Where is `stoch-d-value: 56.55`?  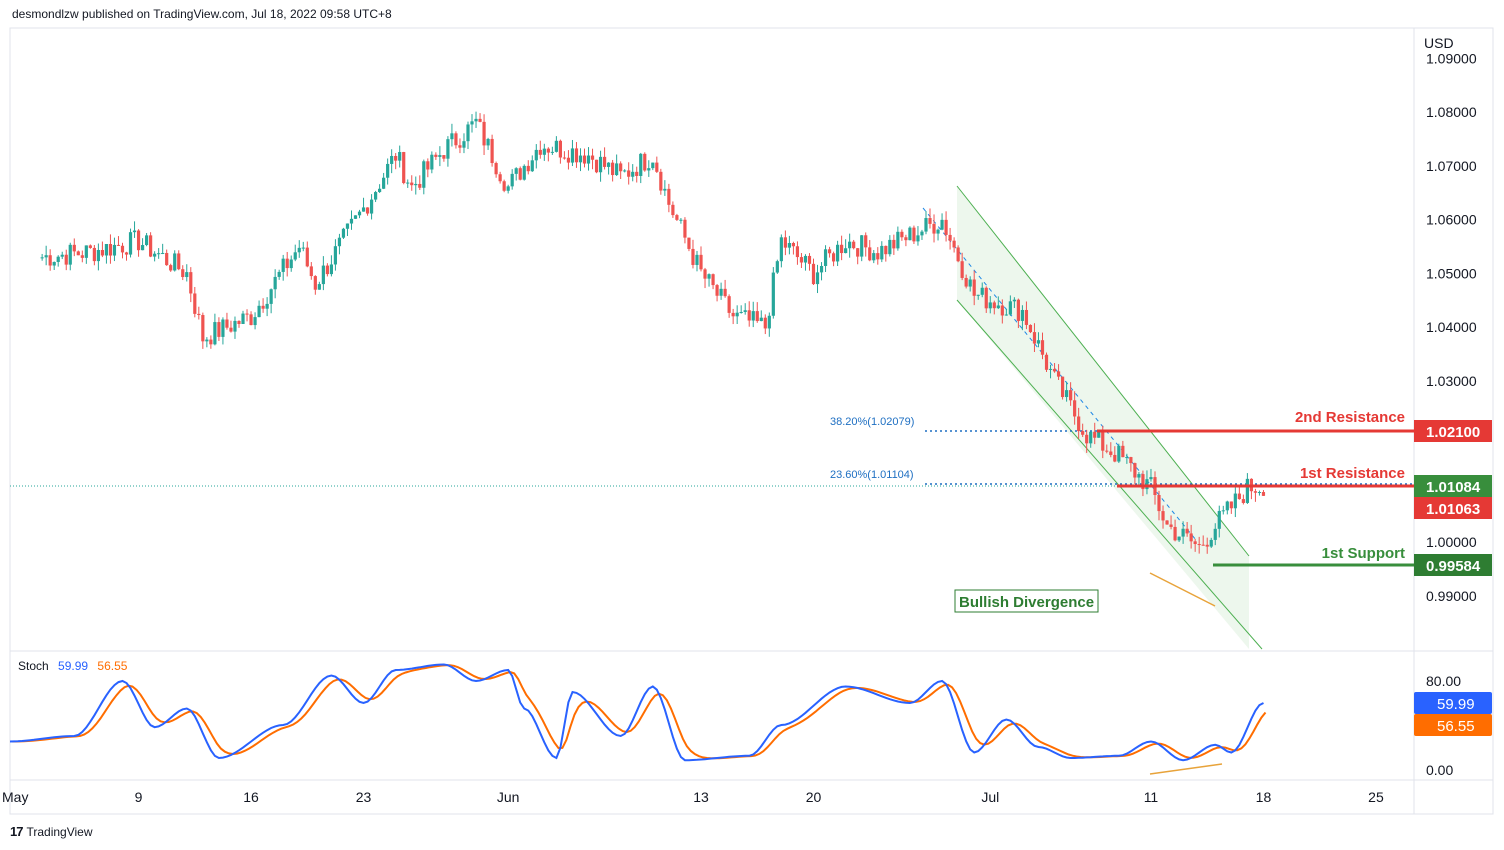 stoch-d-value: 56.55 is located at coordinates (112, 666).